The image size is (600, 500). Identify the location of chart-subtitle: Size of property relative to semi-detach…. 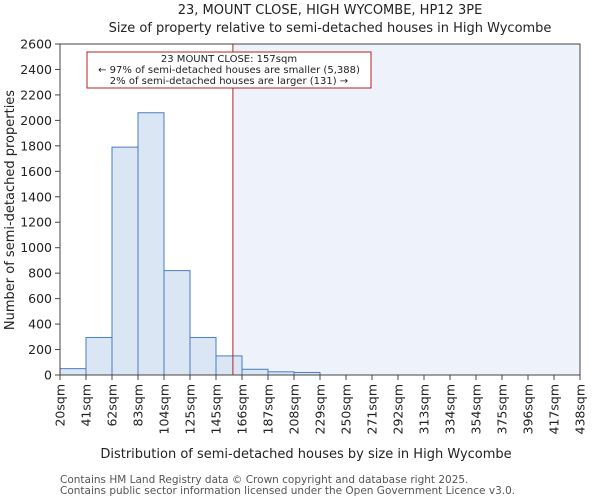
(330, 28).